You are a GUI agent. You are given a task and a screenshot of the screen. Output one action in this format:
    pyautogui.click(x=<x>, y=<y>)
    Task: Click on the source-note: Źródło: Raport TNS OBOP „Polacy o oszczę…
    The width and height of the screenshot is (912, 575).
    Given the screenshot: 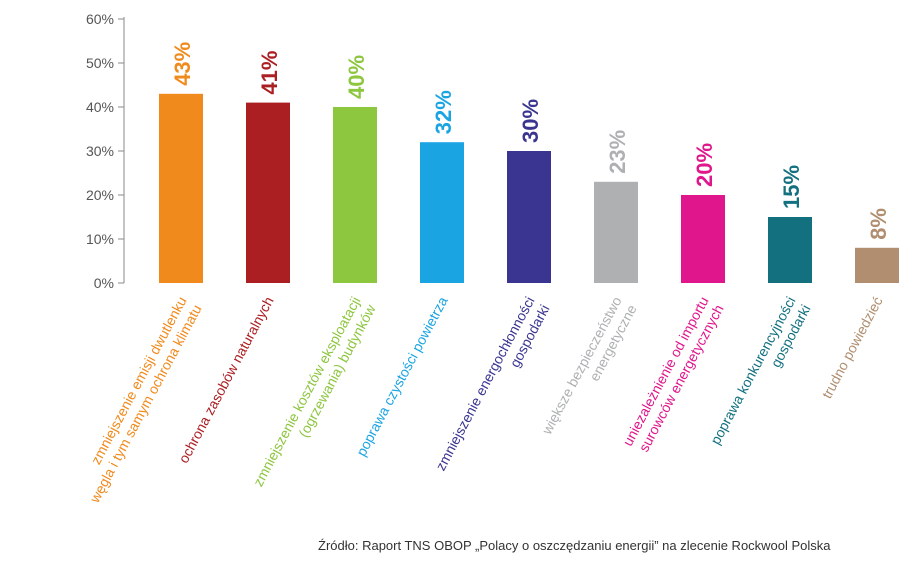 What is the action you would take?
    pyautogui.click(x=574, y=545)
    